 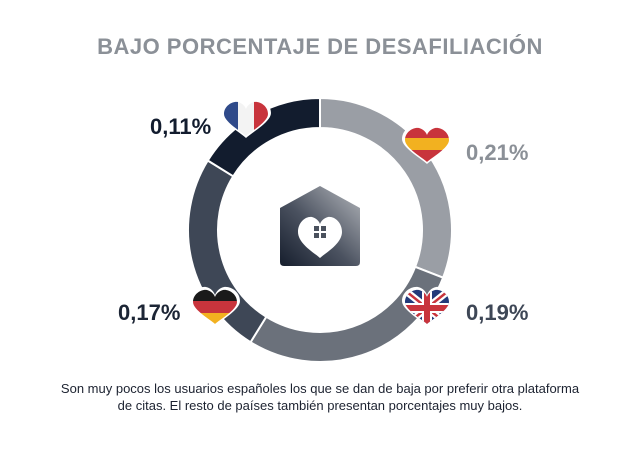 What do you see at coordinates (149, 312) in the screenshot?
I see `label-germany: 0,17%` at bounding box center [149, 312].